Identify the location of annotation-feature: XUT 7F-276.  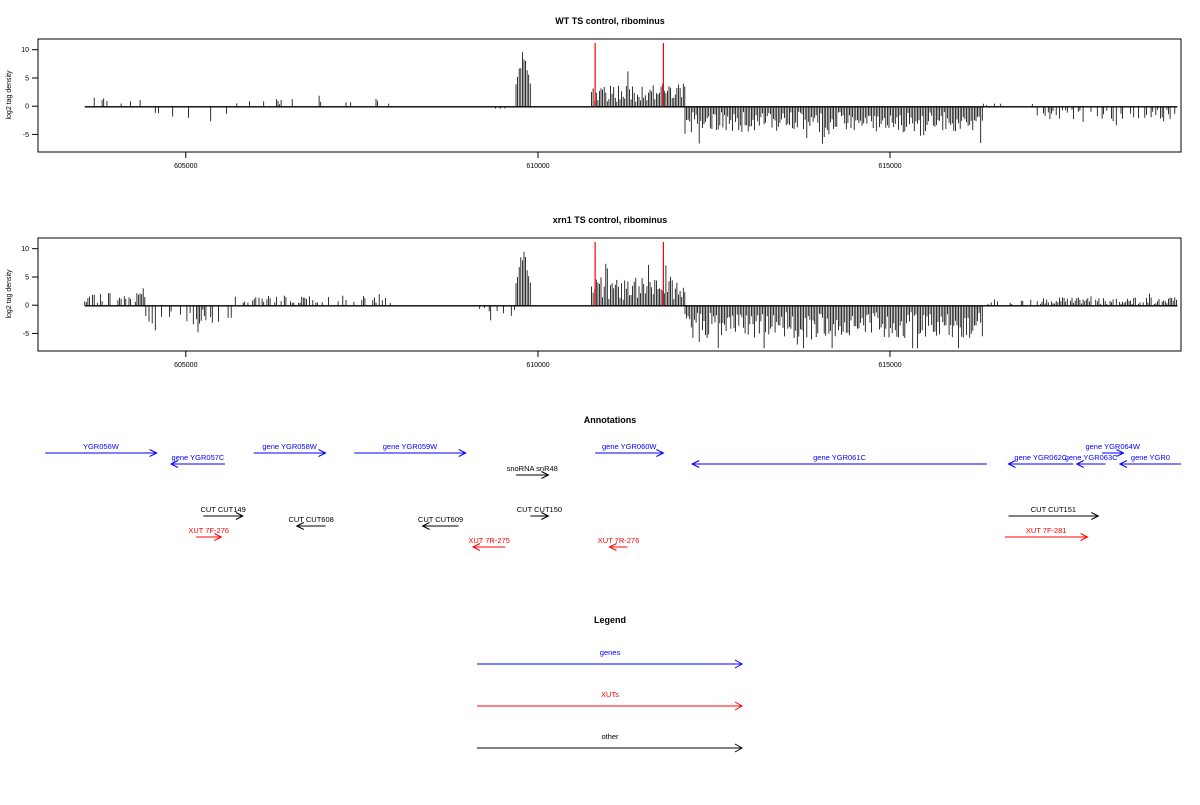
(208, 533).